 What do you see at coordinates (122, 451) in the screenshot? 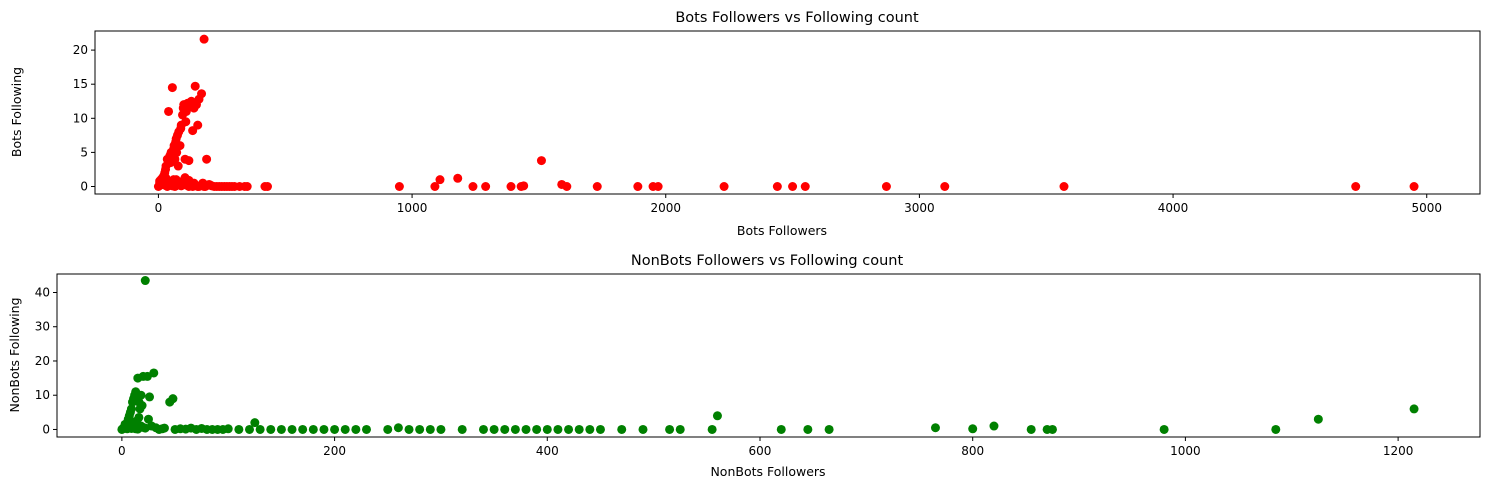
I see `nonbots-x-tick-label: 0` at bounding box center [122, 451].